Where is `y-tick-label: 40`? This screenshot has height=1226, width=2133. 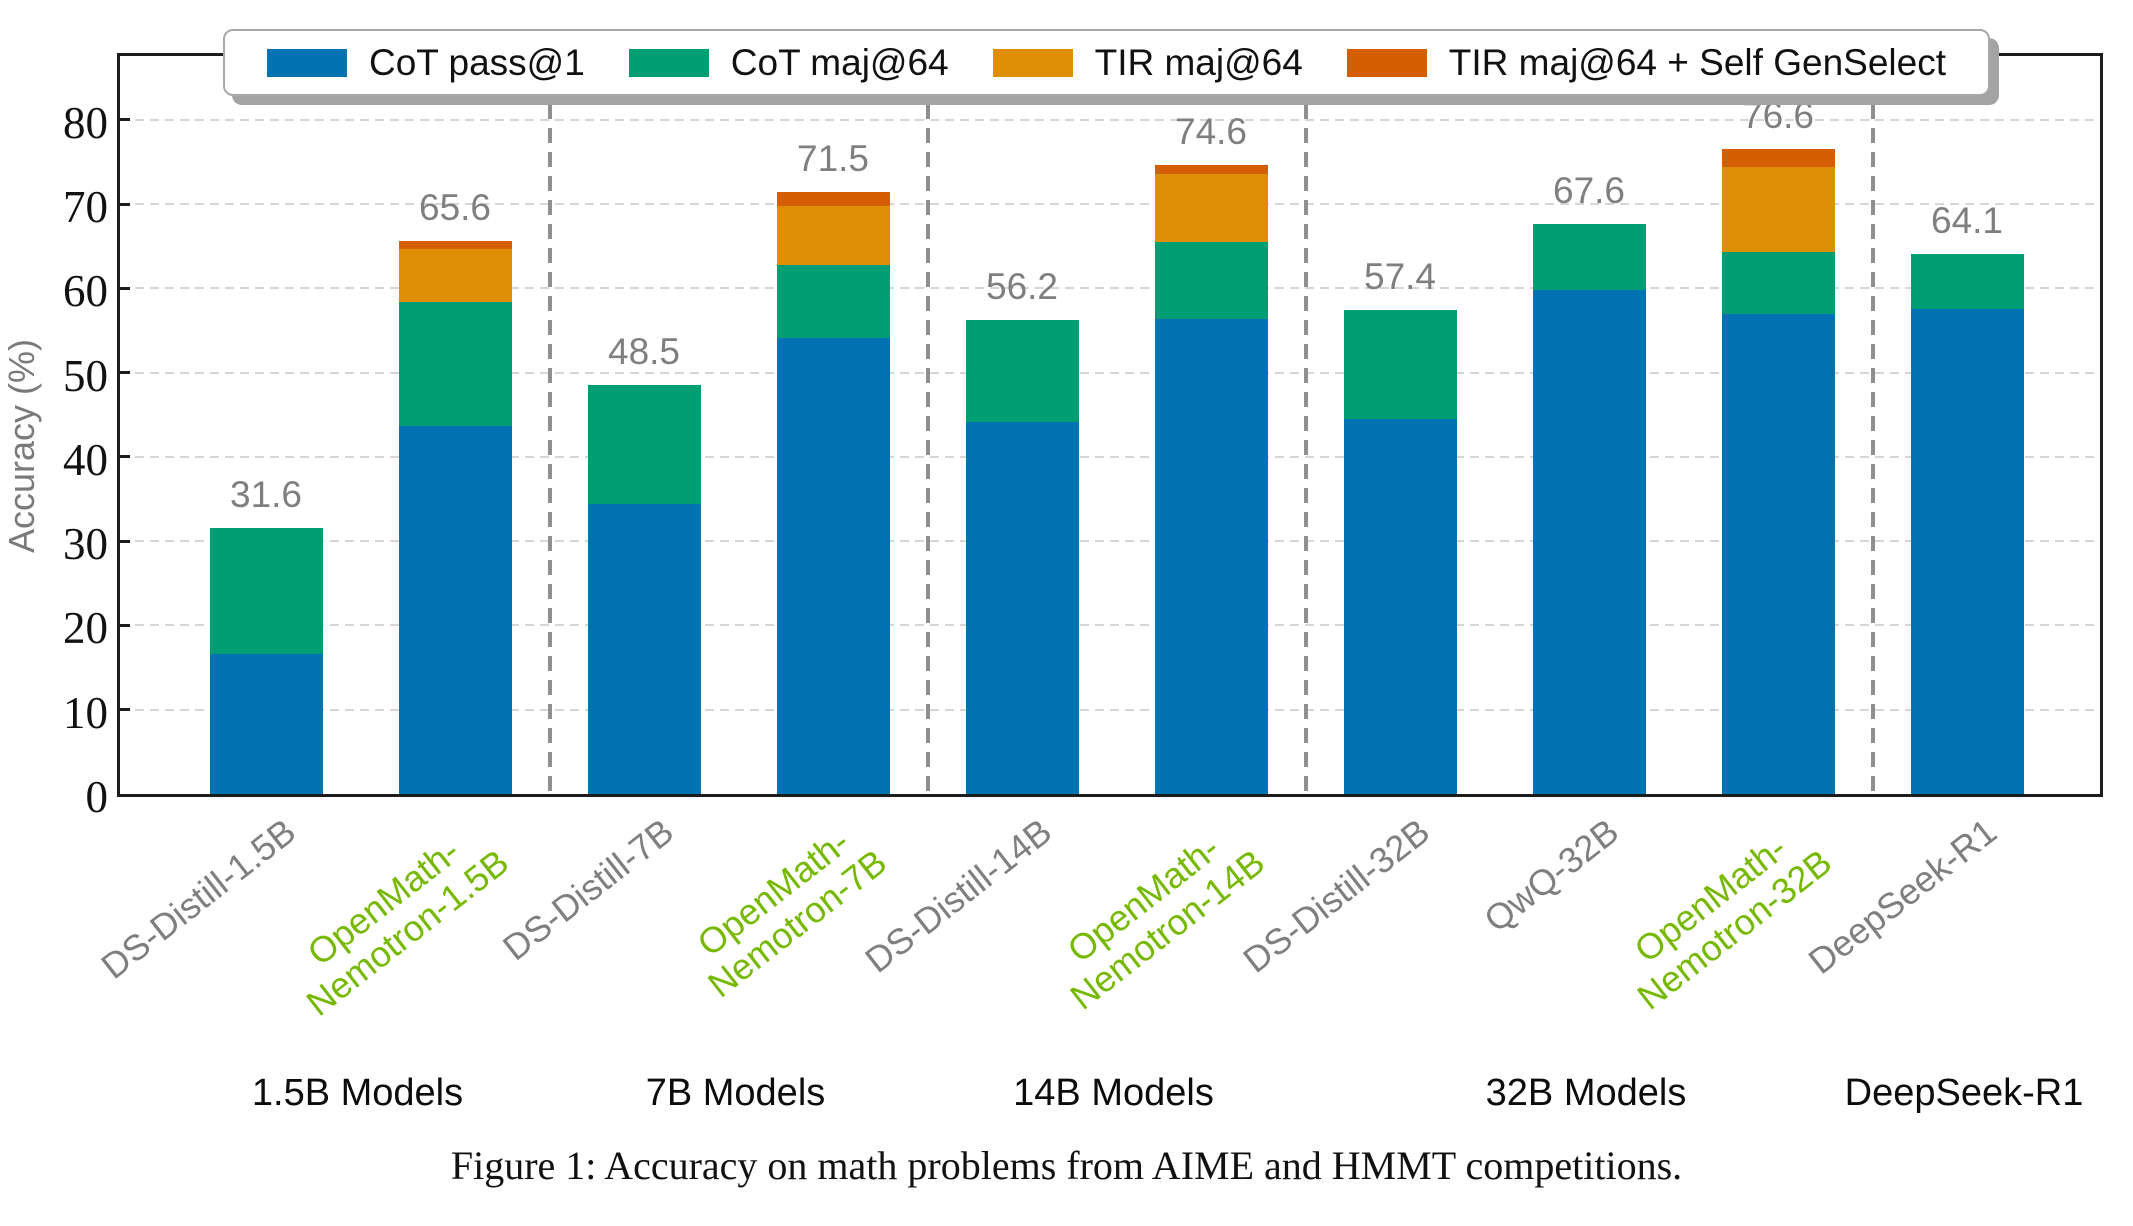
y-tick-label: 40 is located at coordinates (85, 459).